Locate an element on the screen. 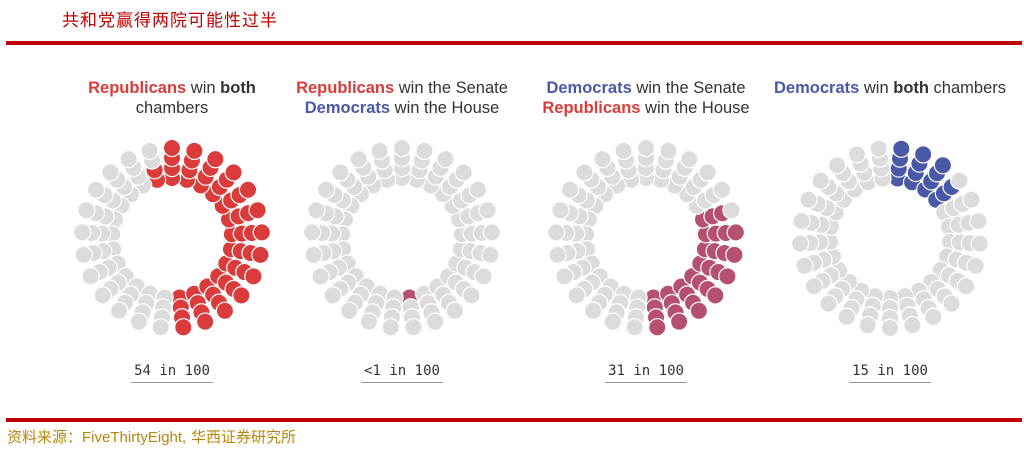  heading-text: win is located at coordinates (203, 88).